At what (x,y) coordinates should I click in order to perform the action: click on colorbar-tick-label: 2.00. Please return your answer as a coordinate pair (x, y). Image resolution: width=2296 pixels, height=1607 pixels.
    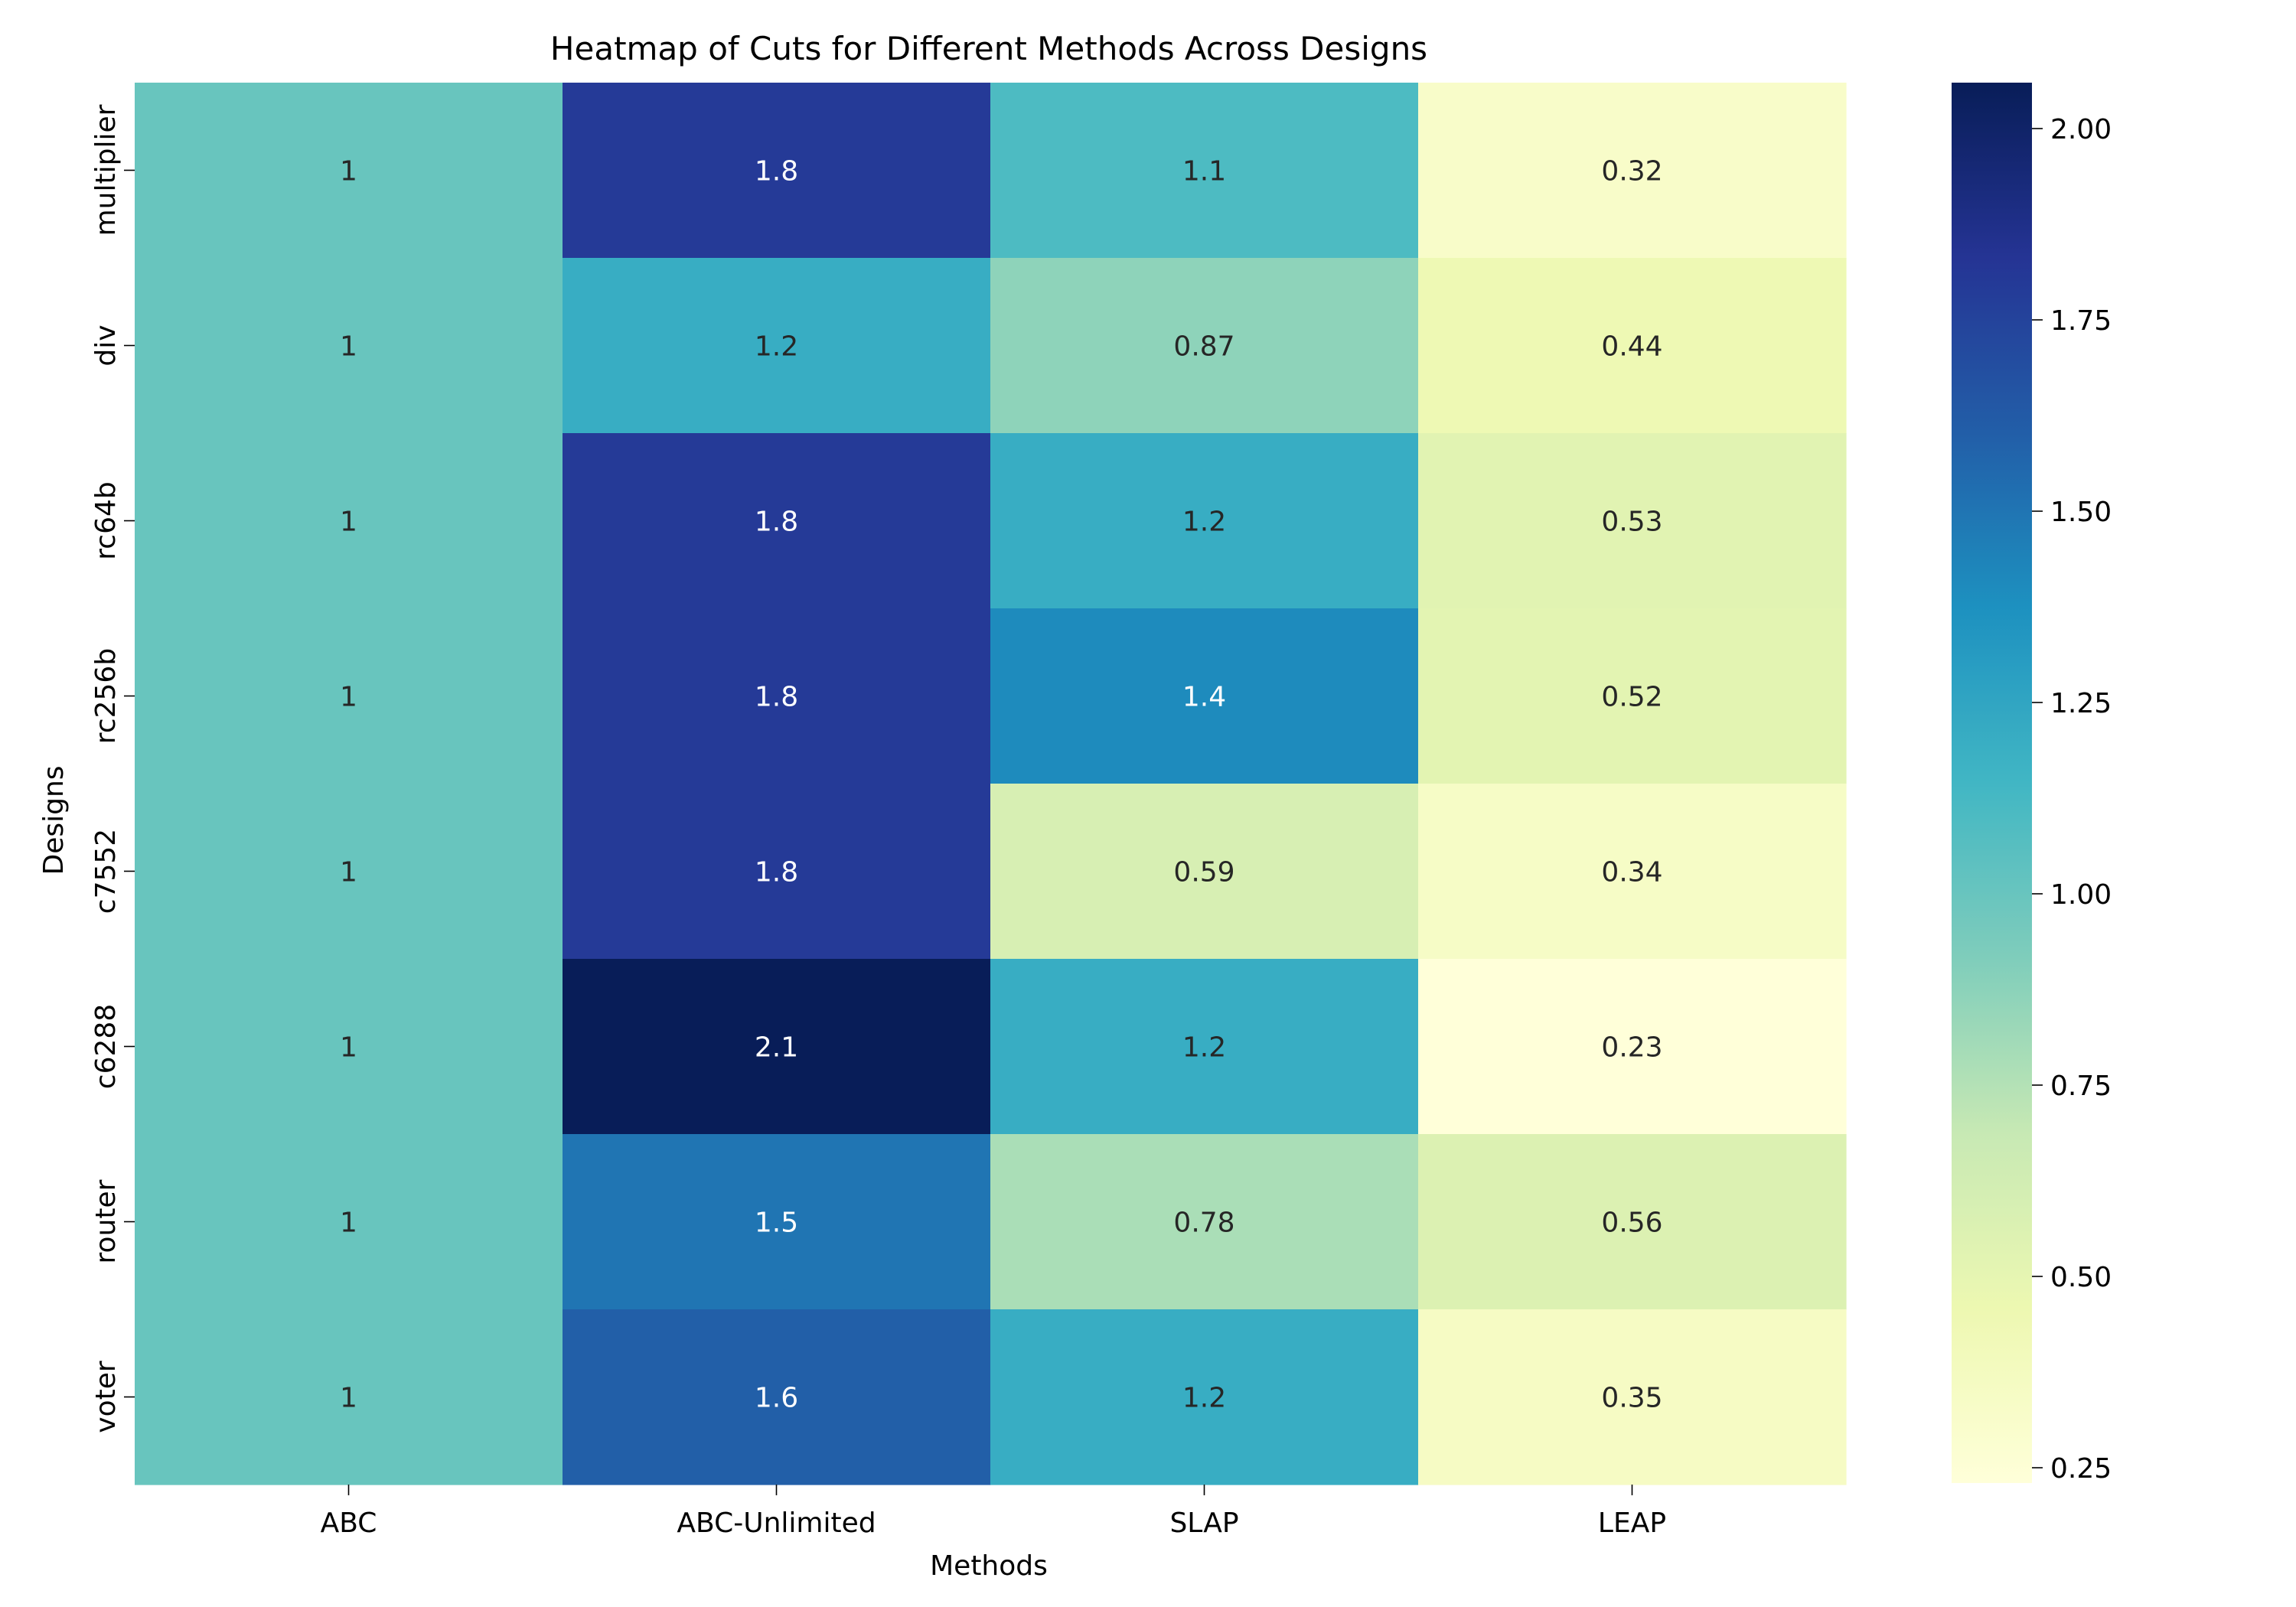
    Looking at the image, I should click on (2081, 129).